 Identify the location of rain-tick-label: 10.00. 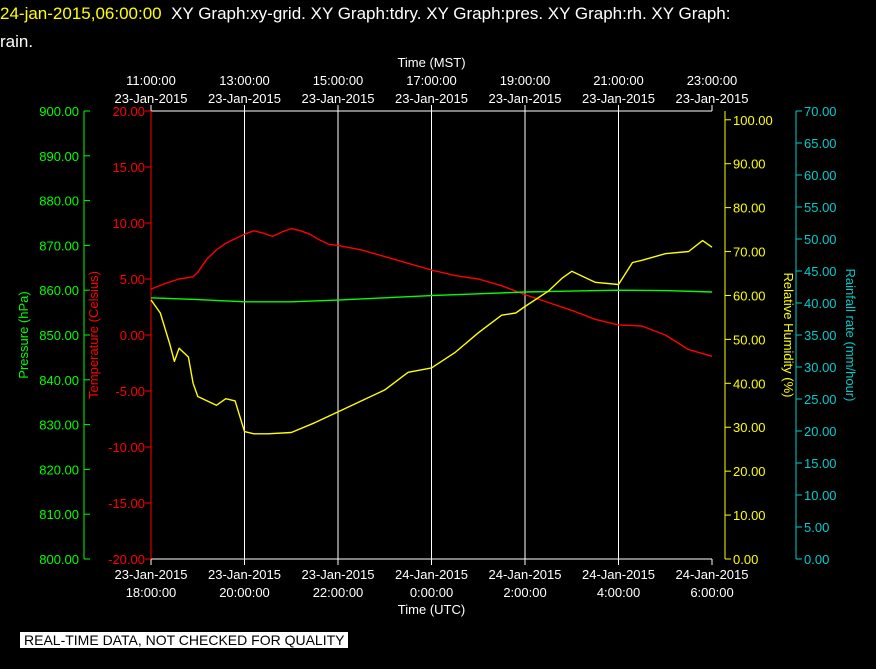
(820, 495).